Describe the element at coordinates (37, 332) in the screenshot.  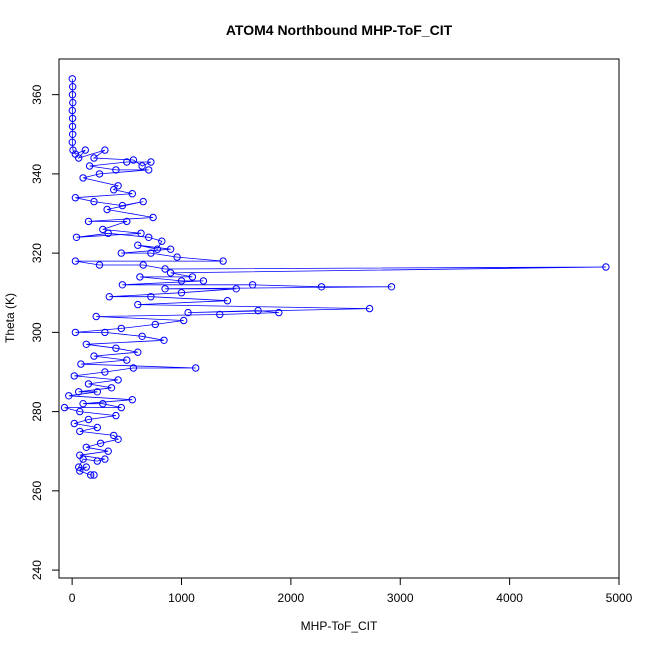
I see `y-tick-label: 300` at that location.